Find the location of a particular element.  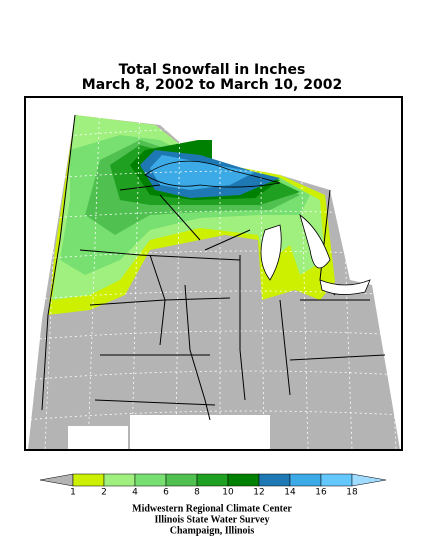

lakes is located at coordinates (315, 254).